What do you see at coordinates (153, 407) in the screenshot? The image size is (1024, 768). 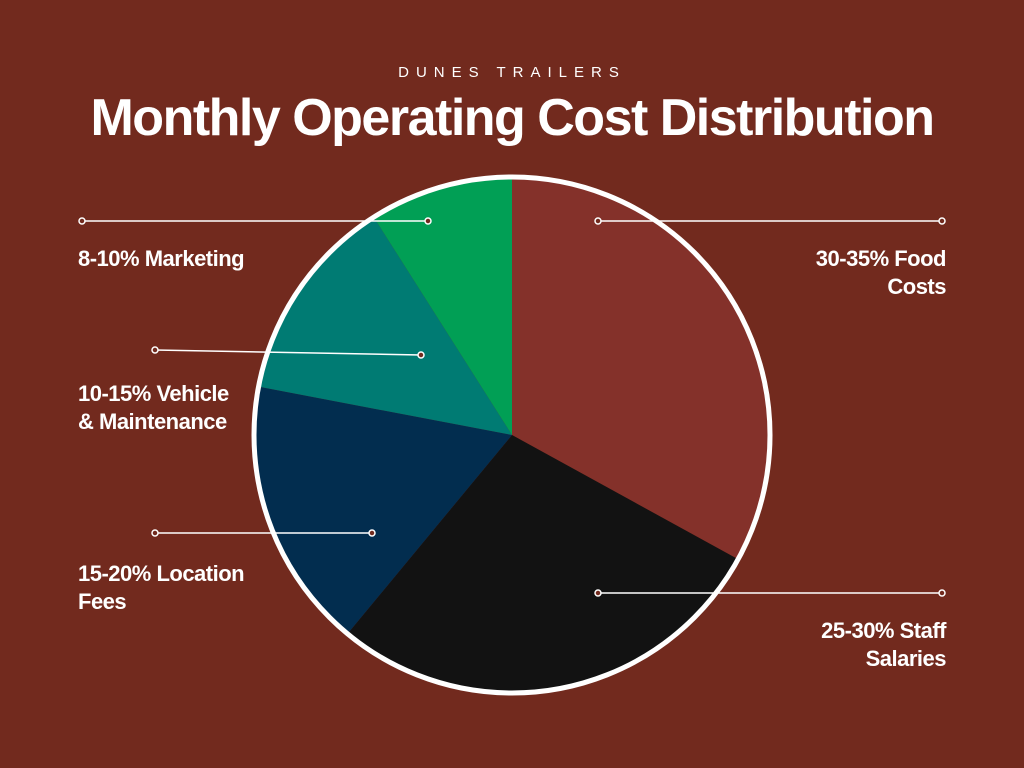 I see `slice-label: 10-15% Vehicle & Maintenance` at bounding box center [153, 407].